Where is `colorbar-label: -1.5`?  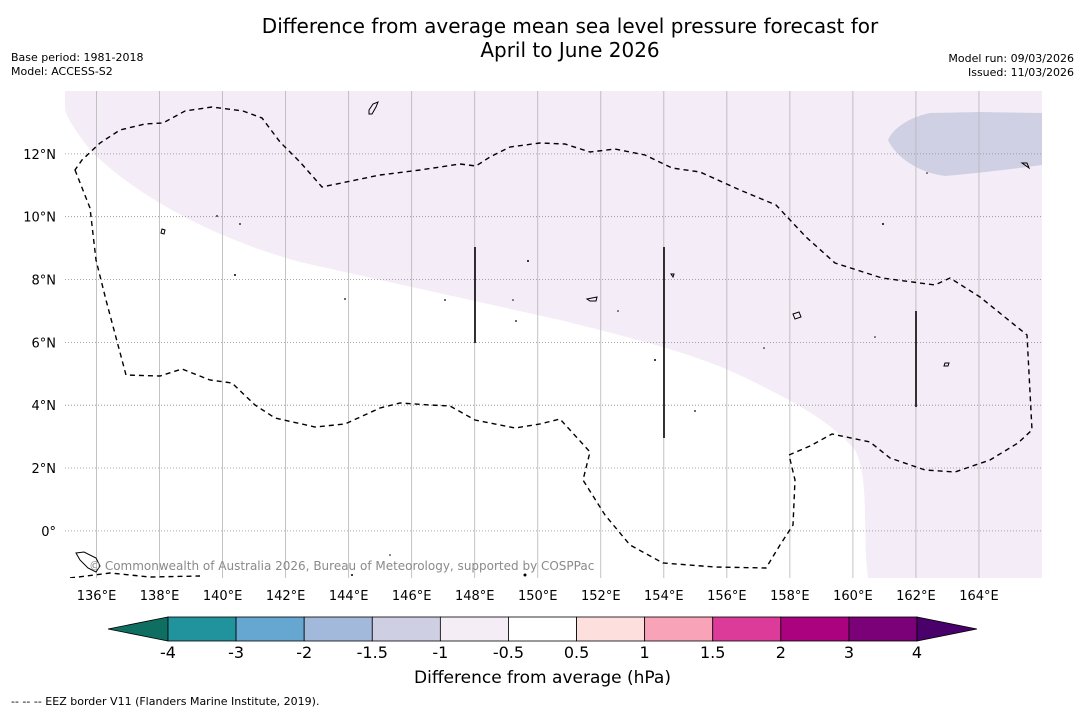
colorbar-label: -1.5 is located at coordinates (372, 652).